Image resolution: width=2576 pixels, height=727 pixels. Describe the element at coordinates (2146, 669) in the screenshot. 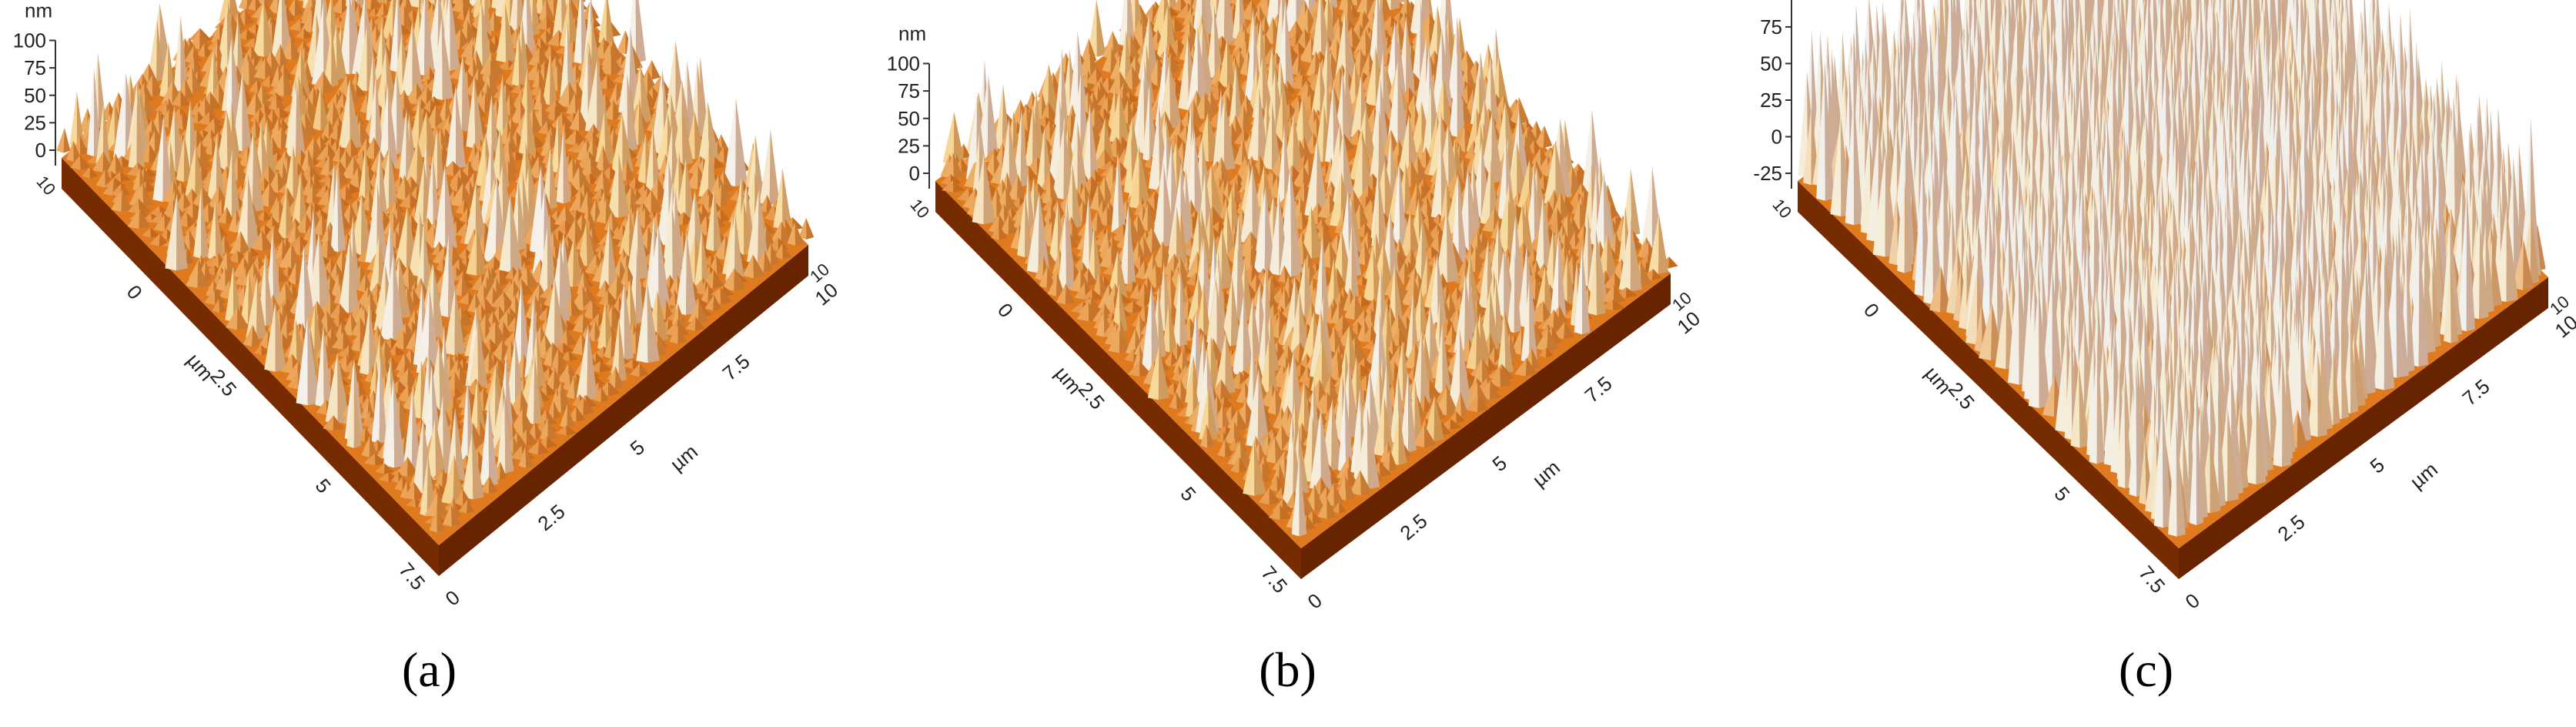

I see `caption-c: (c)` at that location.